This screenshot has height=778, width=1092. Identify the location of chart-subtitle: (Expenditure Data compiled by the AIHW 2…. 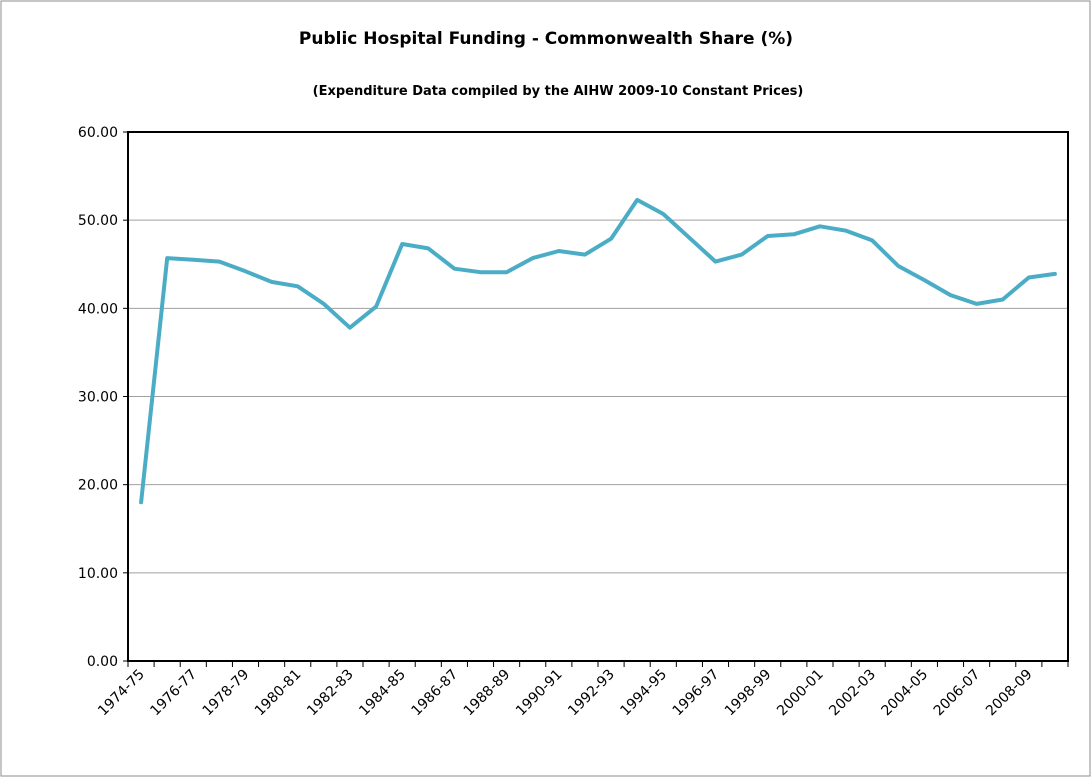
(558, 91).